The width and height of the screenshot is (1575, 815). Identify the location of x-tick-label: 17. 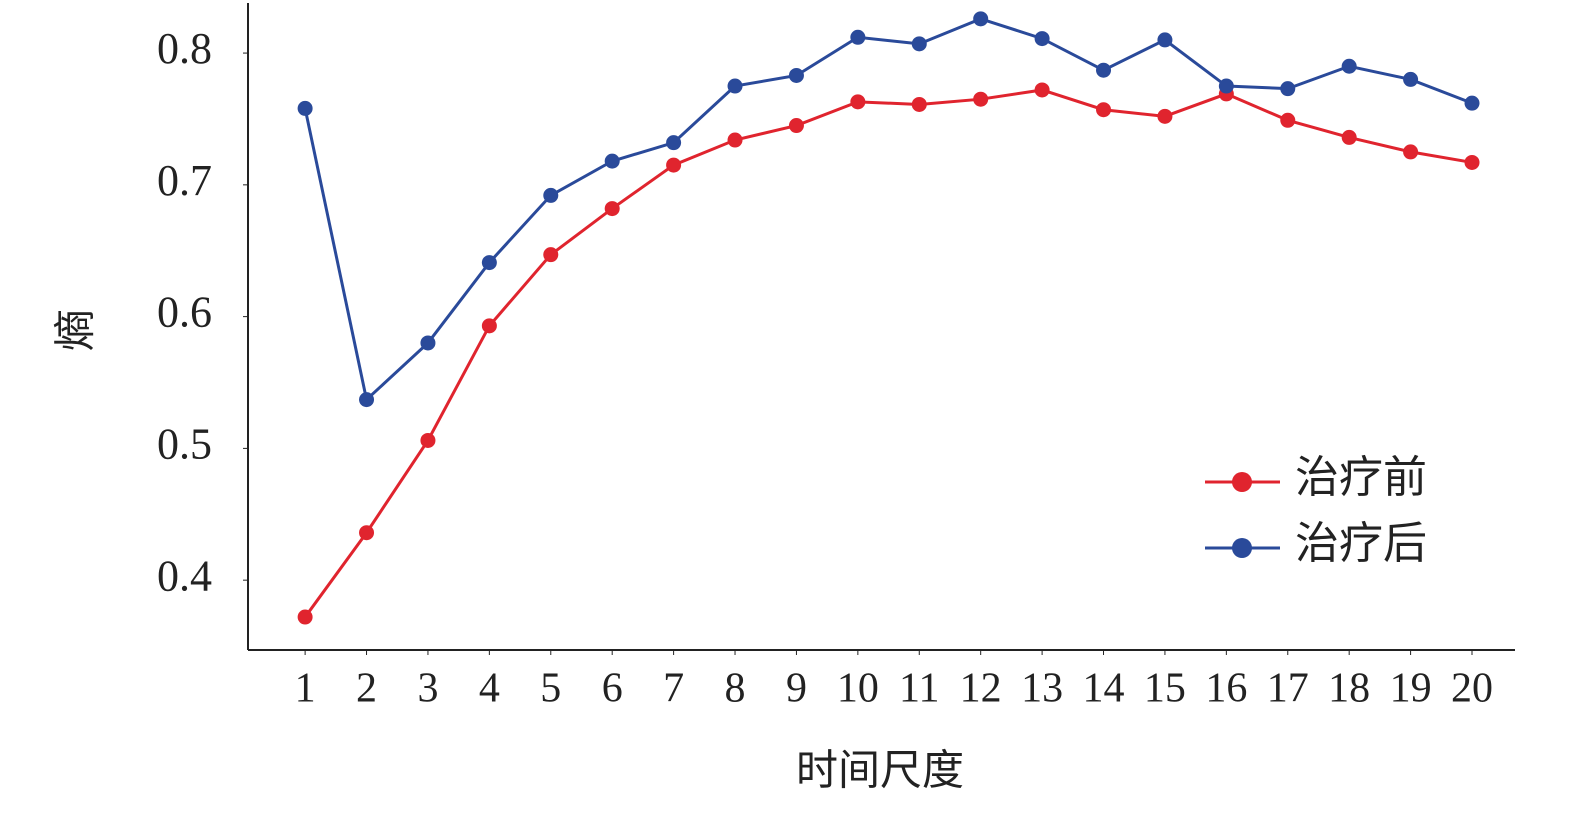
(1288, 689).